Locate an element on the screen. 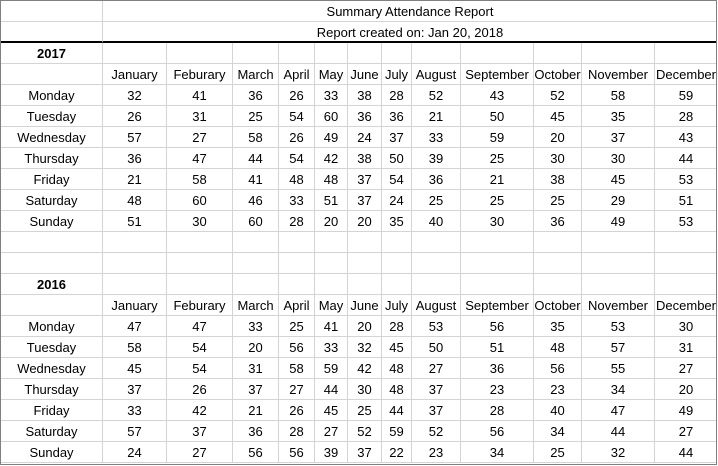 The width and height of the screenshot is (718, 466). attendance-value: 29 is located at coordinates (618, 200).